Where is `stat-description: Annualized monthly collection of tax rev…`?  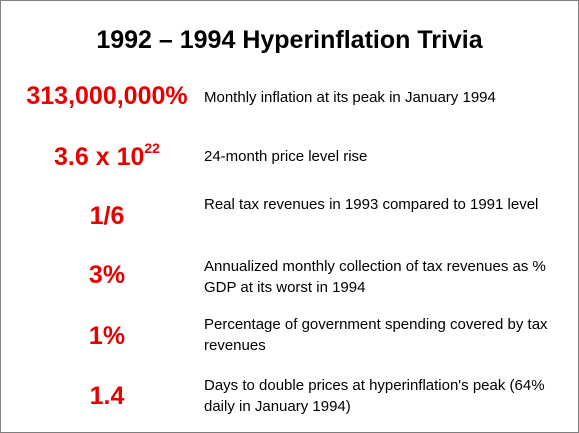
stat-description: Annualized monthly collection of tax rev… is located at coordinates (375, 277).